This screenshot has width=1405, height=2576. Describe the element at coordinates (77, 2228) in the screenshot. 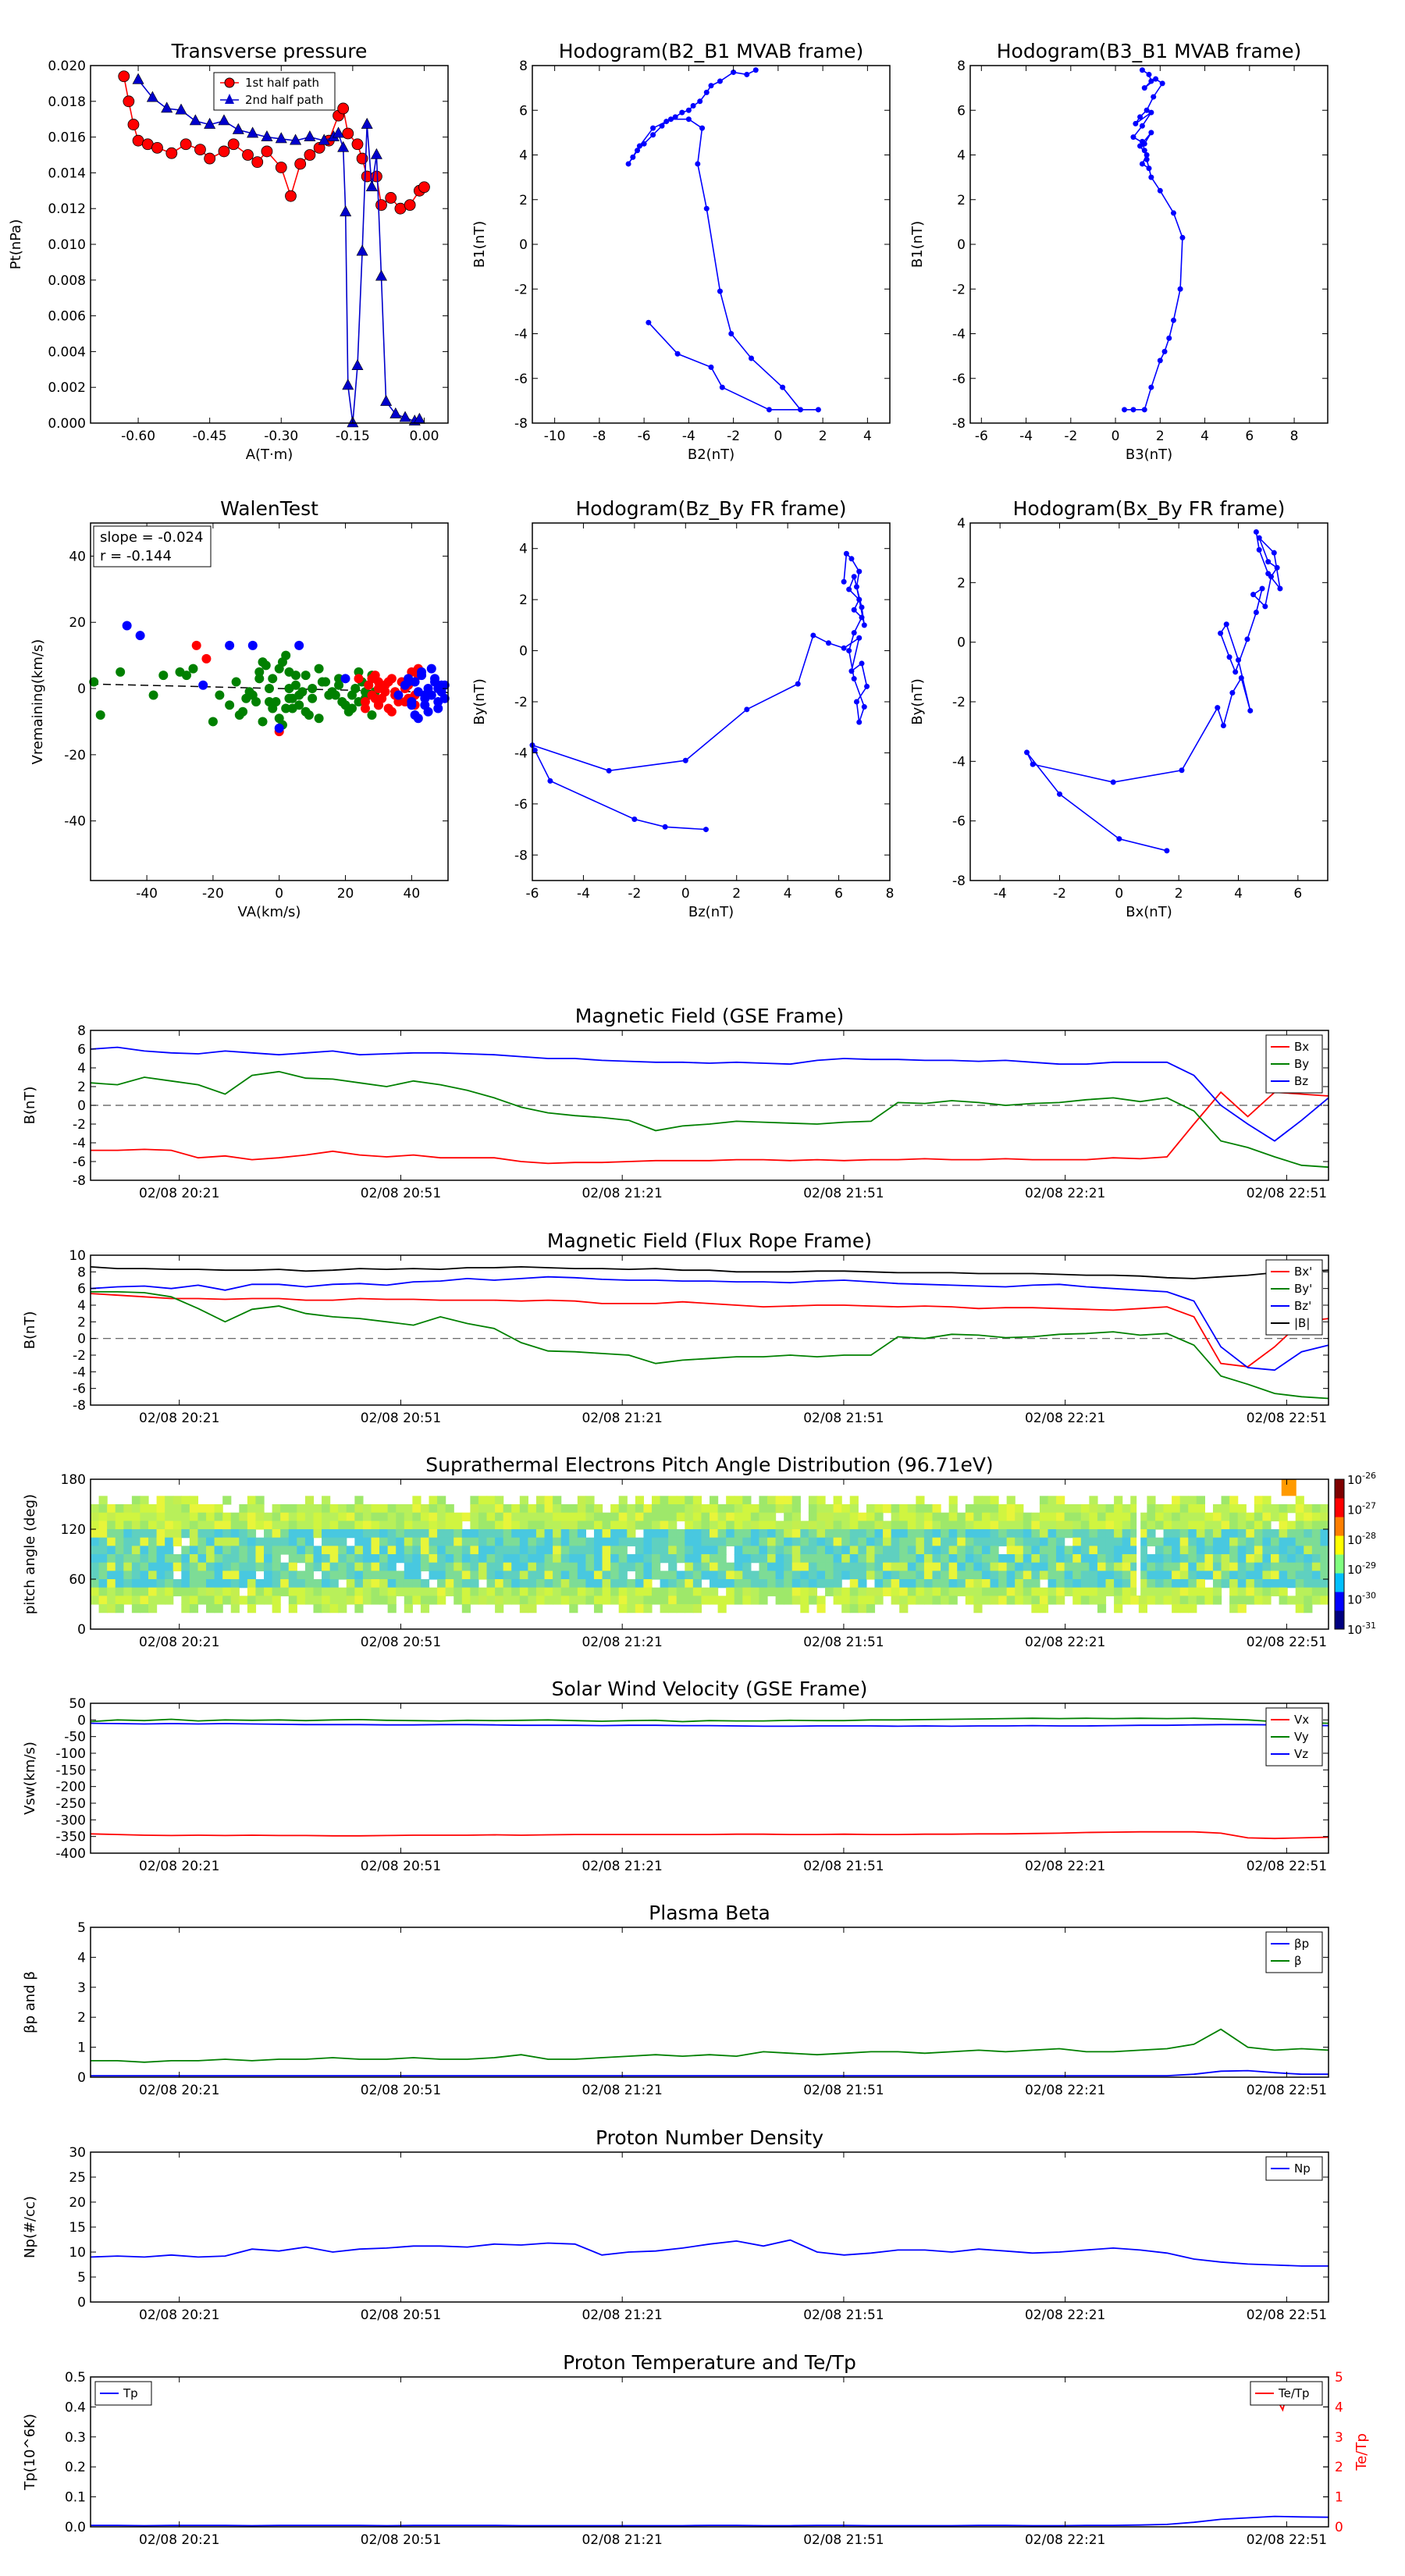

I see `np-ytick-label: 15` at that location.